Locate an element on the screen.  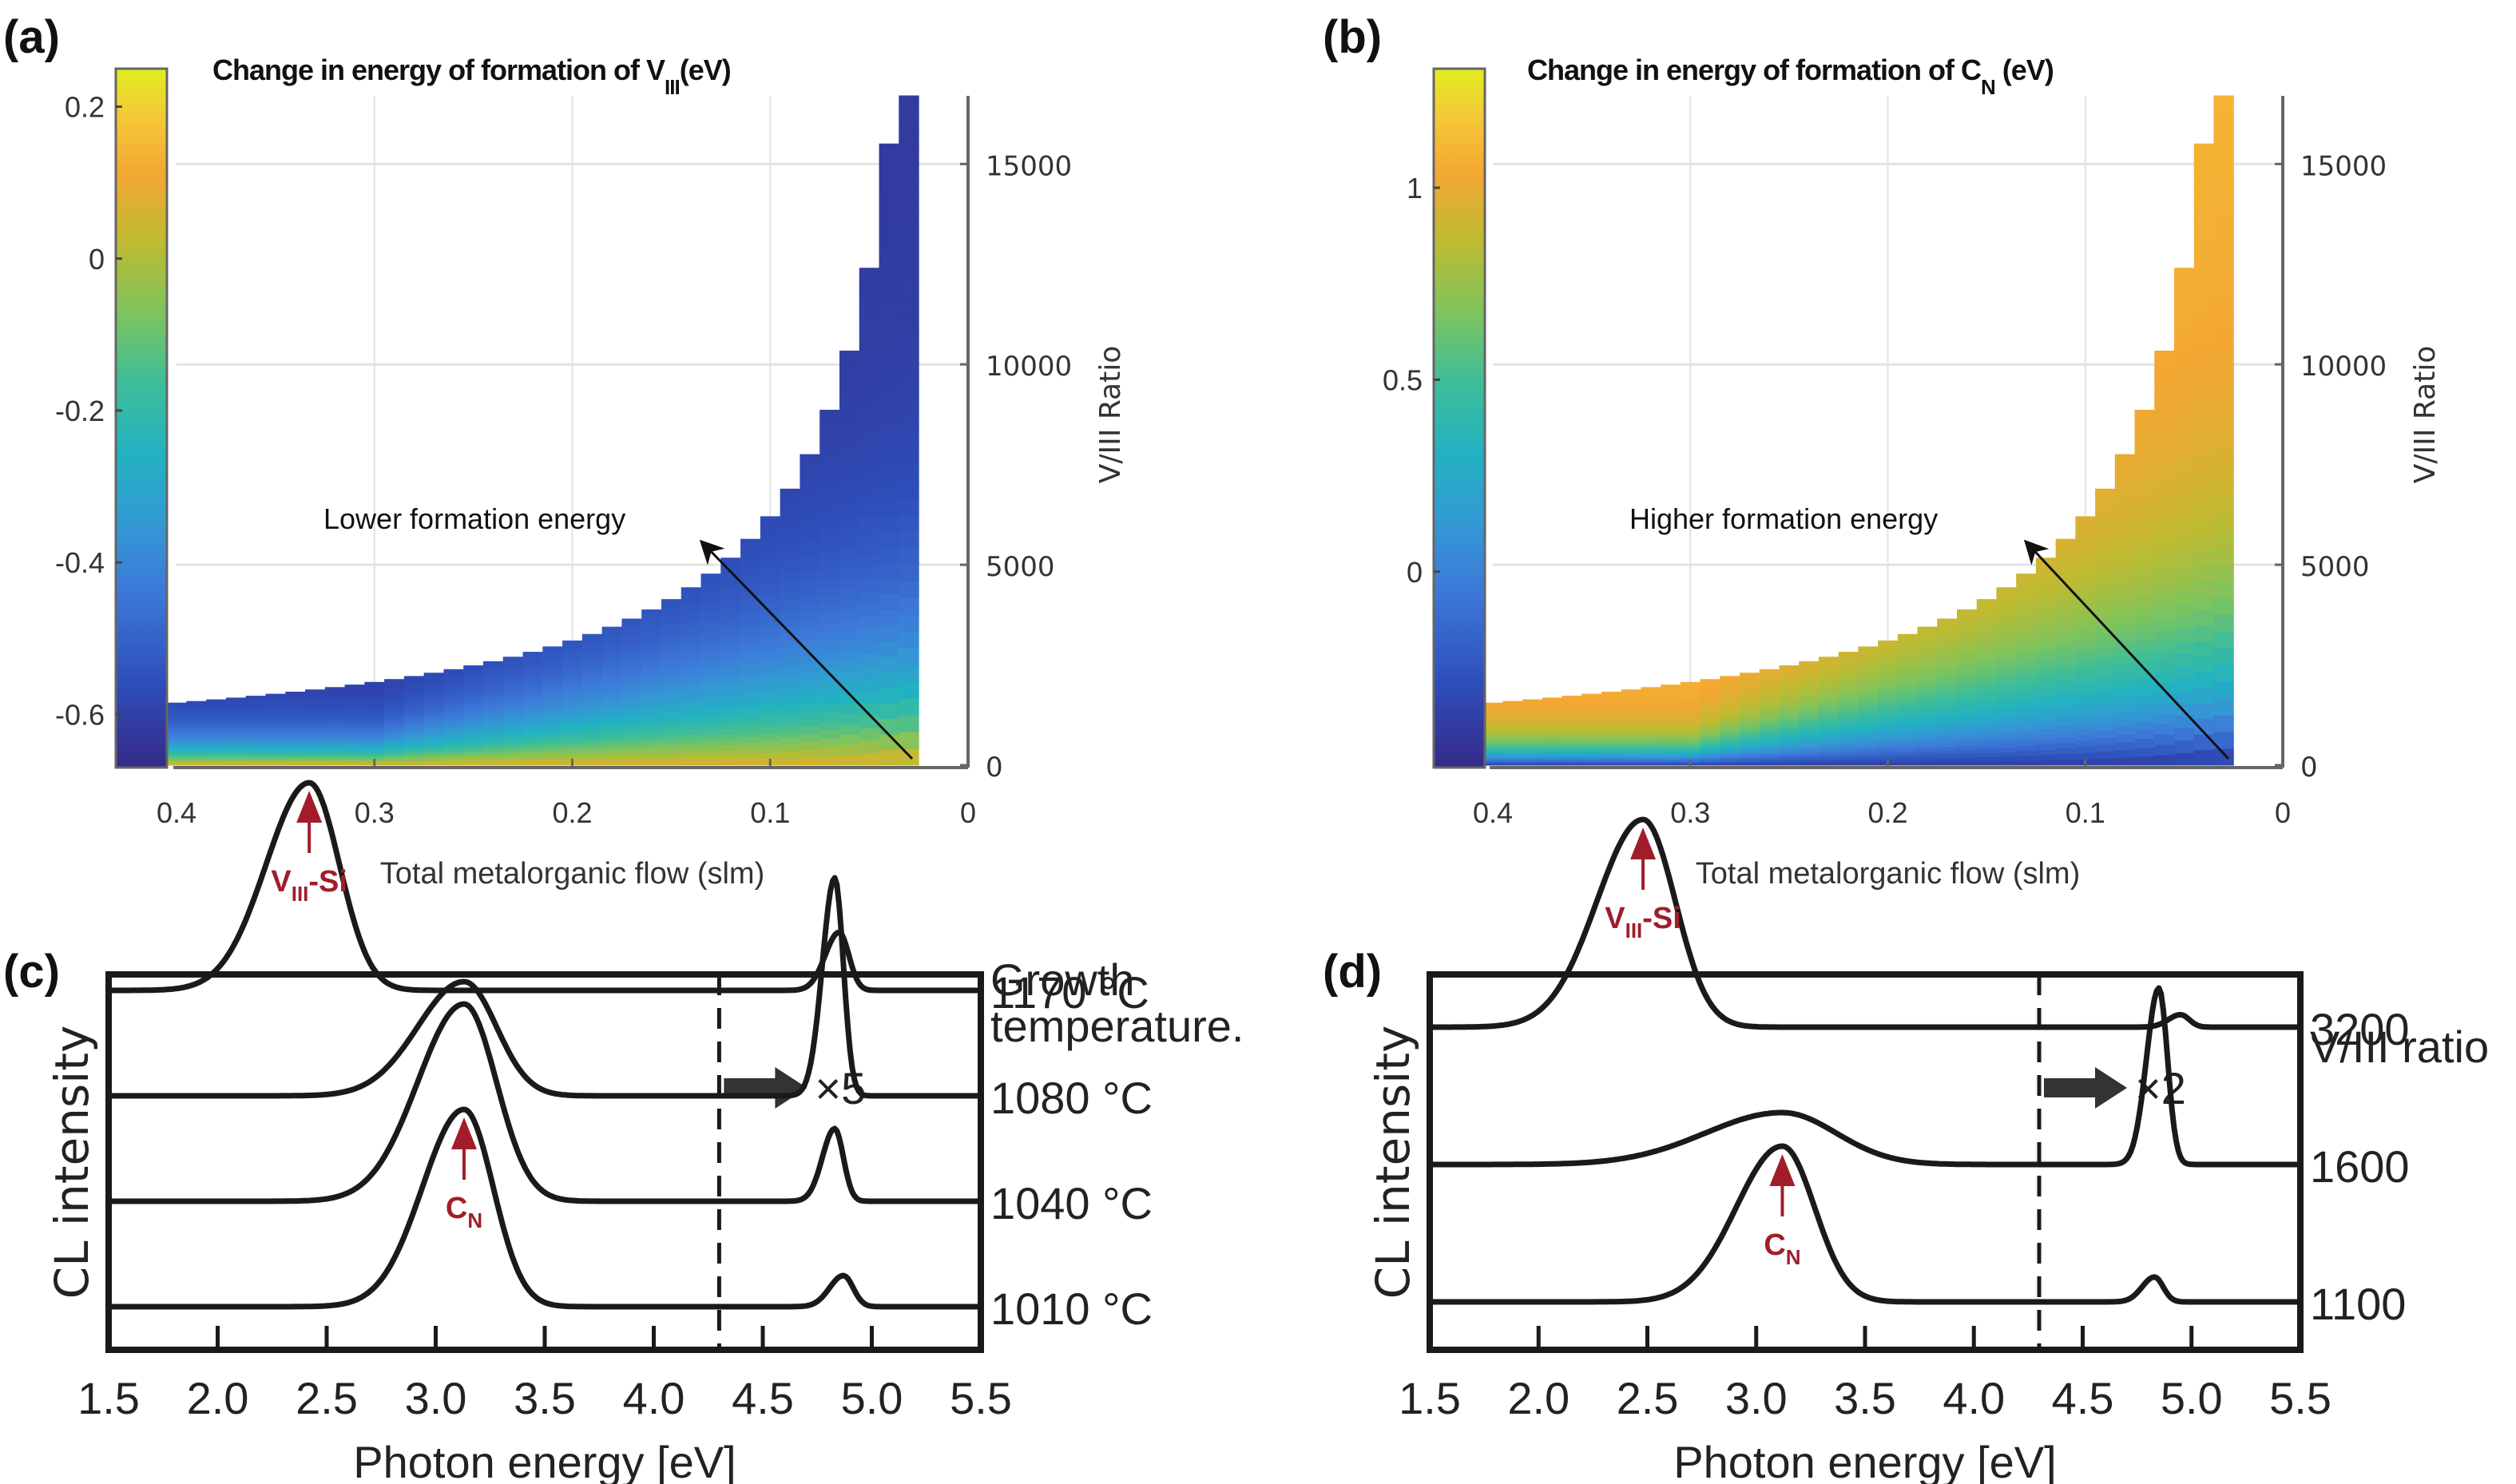
peak-label: VIII-Si is located at coordinates (1643, 922).